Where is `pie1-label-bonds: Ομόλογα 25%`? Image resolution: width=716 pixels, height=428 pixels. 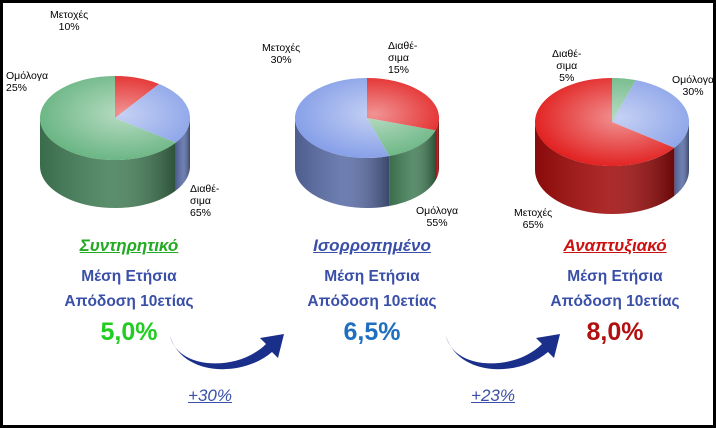 pie1-label-bonds: Ομόλογα 25% is located at coordinates (27, 82).